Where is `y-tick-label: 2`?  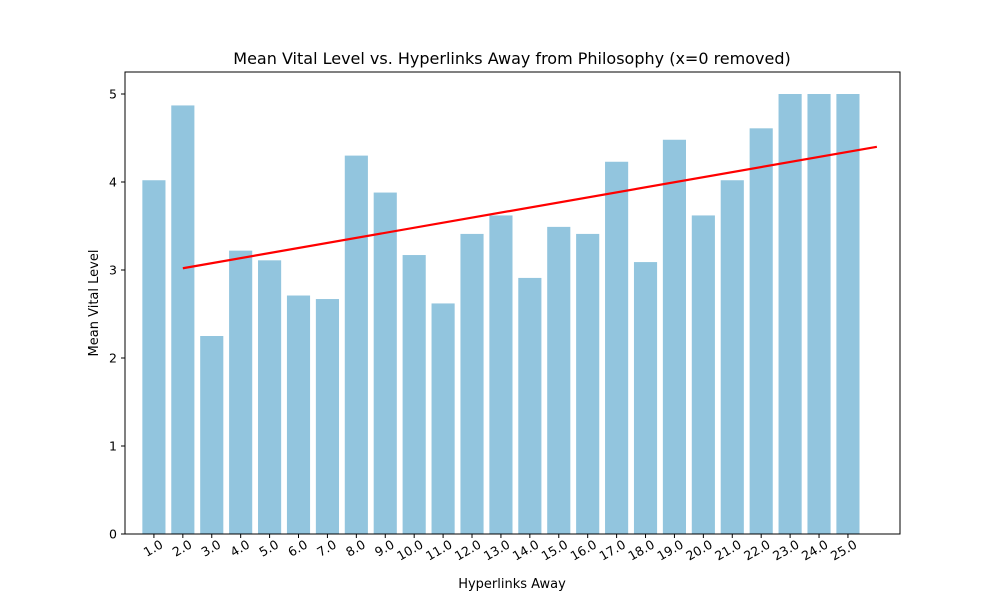 y-tick-label: 2 is located at coordinates (113, 358).